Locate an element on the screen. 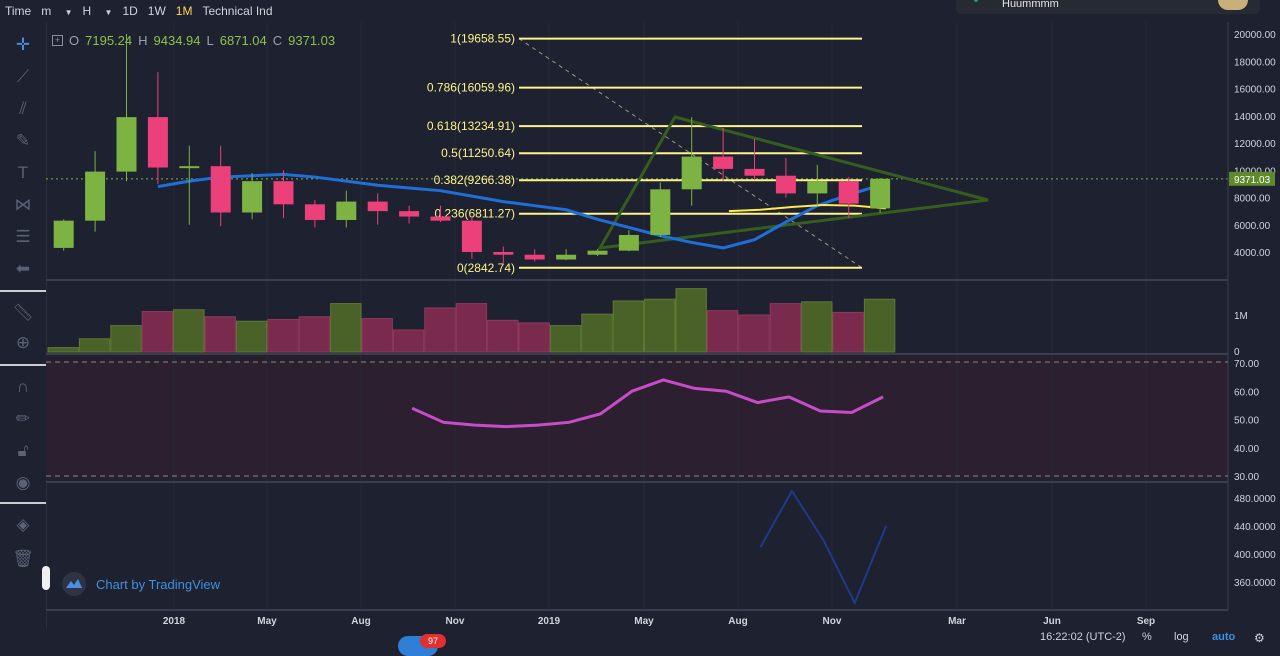 This screenshot has width=1280, height=656. rsi-tick-label: 40.00 is located at coordinates (1246, 449).